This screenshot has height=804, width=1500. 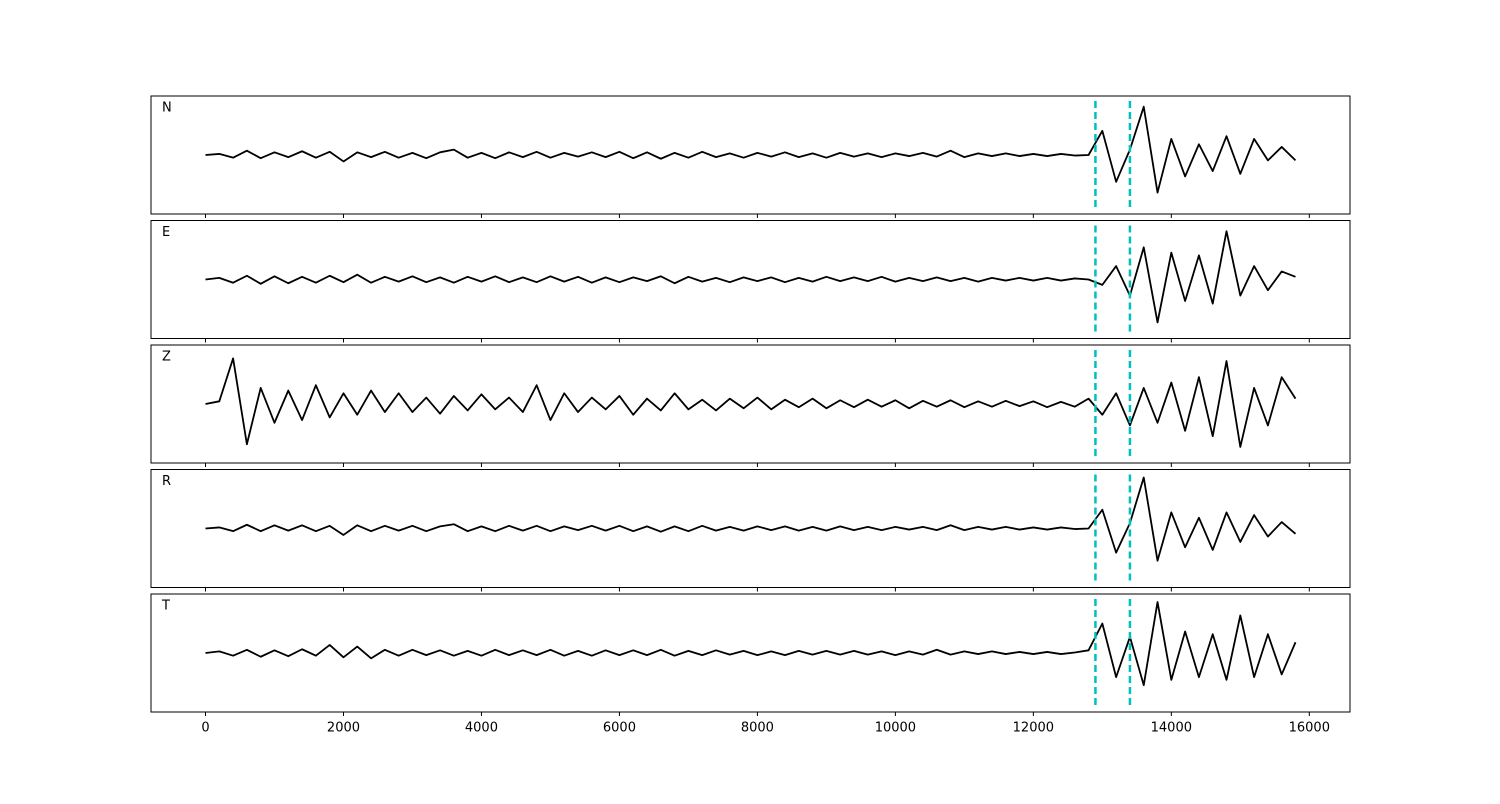 I want to click on x-tick-label: 14000, so click(x=1171, y=728).